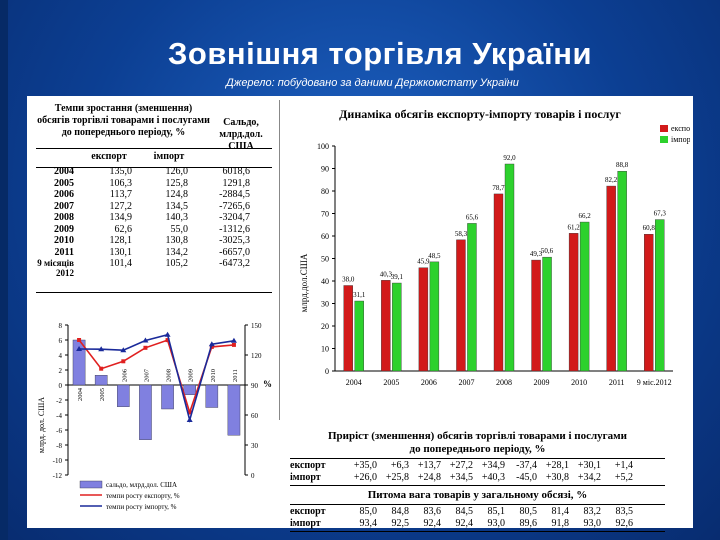 This screenshot has width=720, height=540. What do you see at coordinates (592, 511) in the screenshot?
I see `row-value: 83,2` at bounding box center [592, 511].